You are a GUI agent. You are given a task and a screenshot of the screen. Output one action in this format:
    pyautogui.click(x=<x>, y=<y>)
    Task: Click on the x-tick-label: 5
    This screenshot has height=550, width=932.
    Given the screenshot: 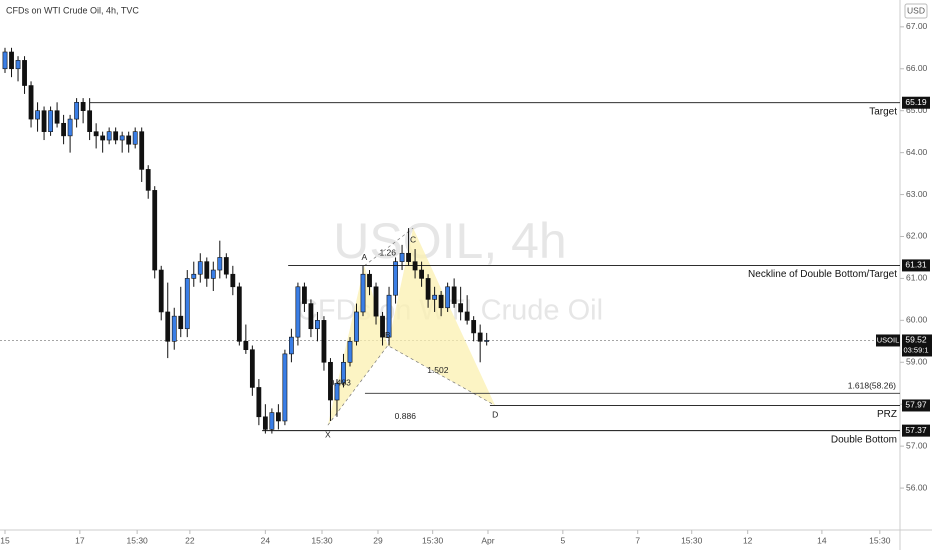 What is the action you would take?
    pyautogui.click(x=562, y=540)
    